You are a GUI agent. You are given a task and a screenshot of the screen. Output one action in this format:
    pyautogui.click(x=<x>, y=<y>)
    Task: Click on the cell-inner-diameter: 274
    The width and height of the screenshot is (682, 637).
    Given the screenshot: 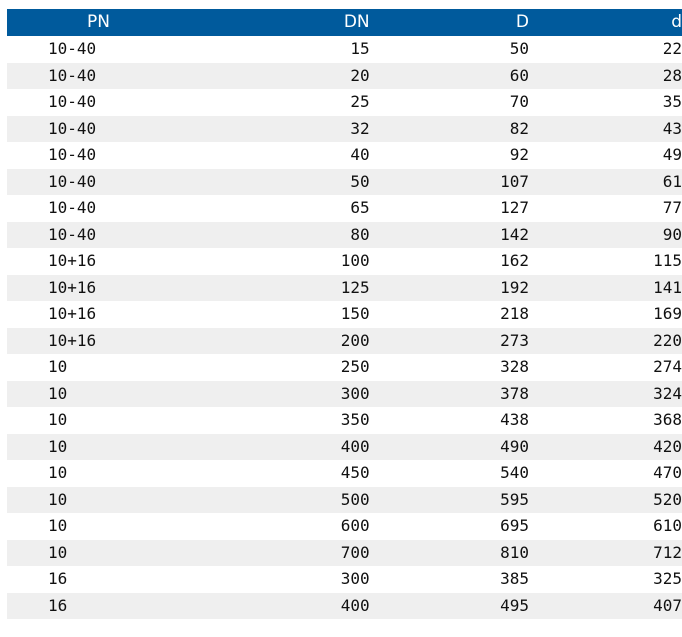 What is the action you would take?
    pyautogui.click(x=667, y=366)
    